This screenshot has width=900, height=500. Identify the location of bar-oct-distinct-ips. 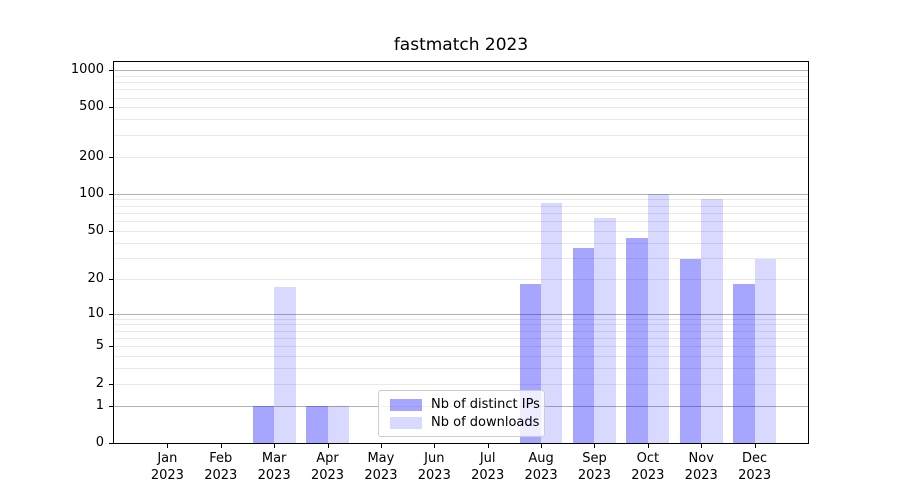
(637, 340).